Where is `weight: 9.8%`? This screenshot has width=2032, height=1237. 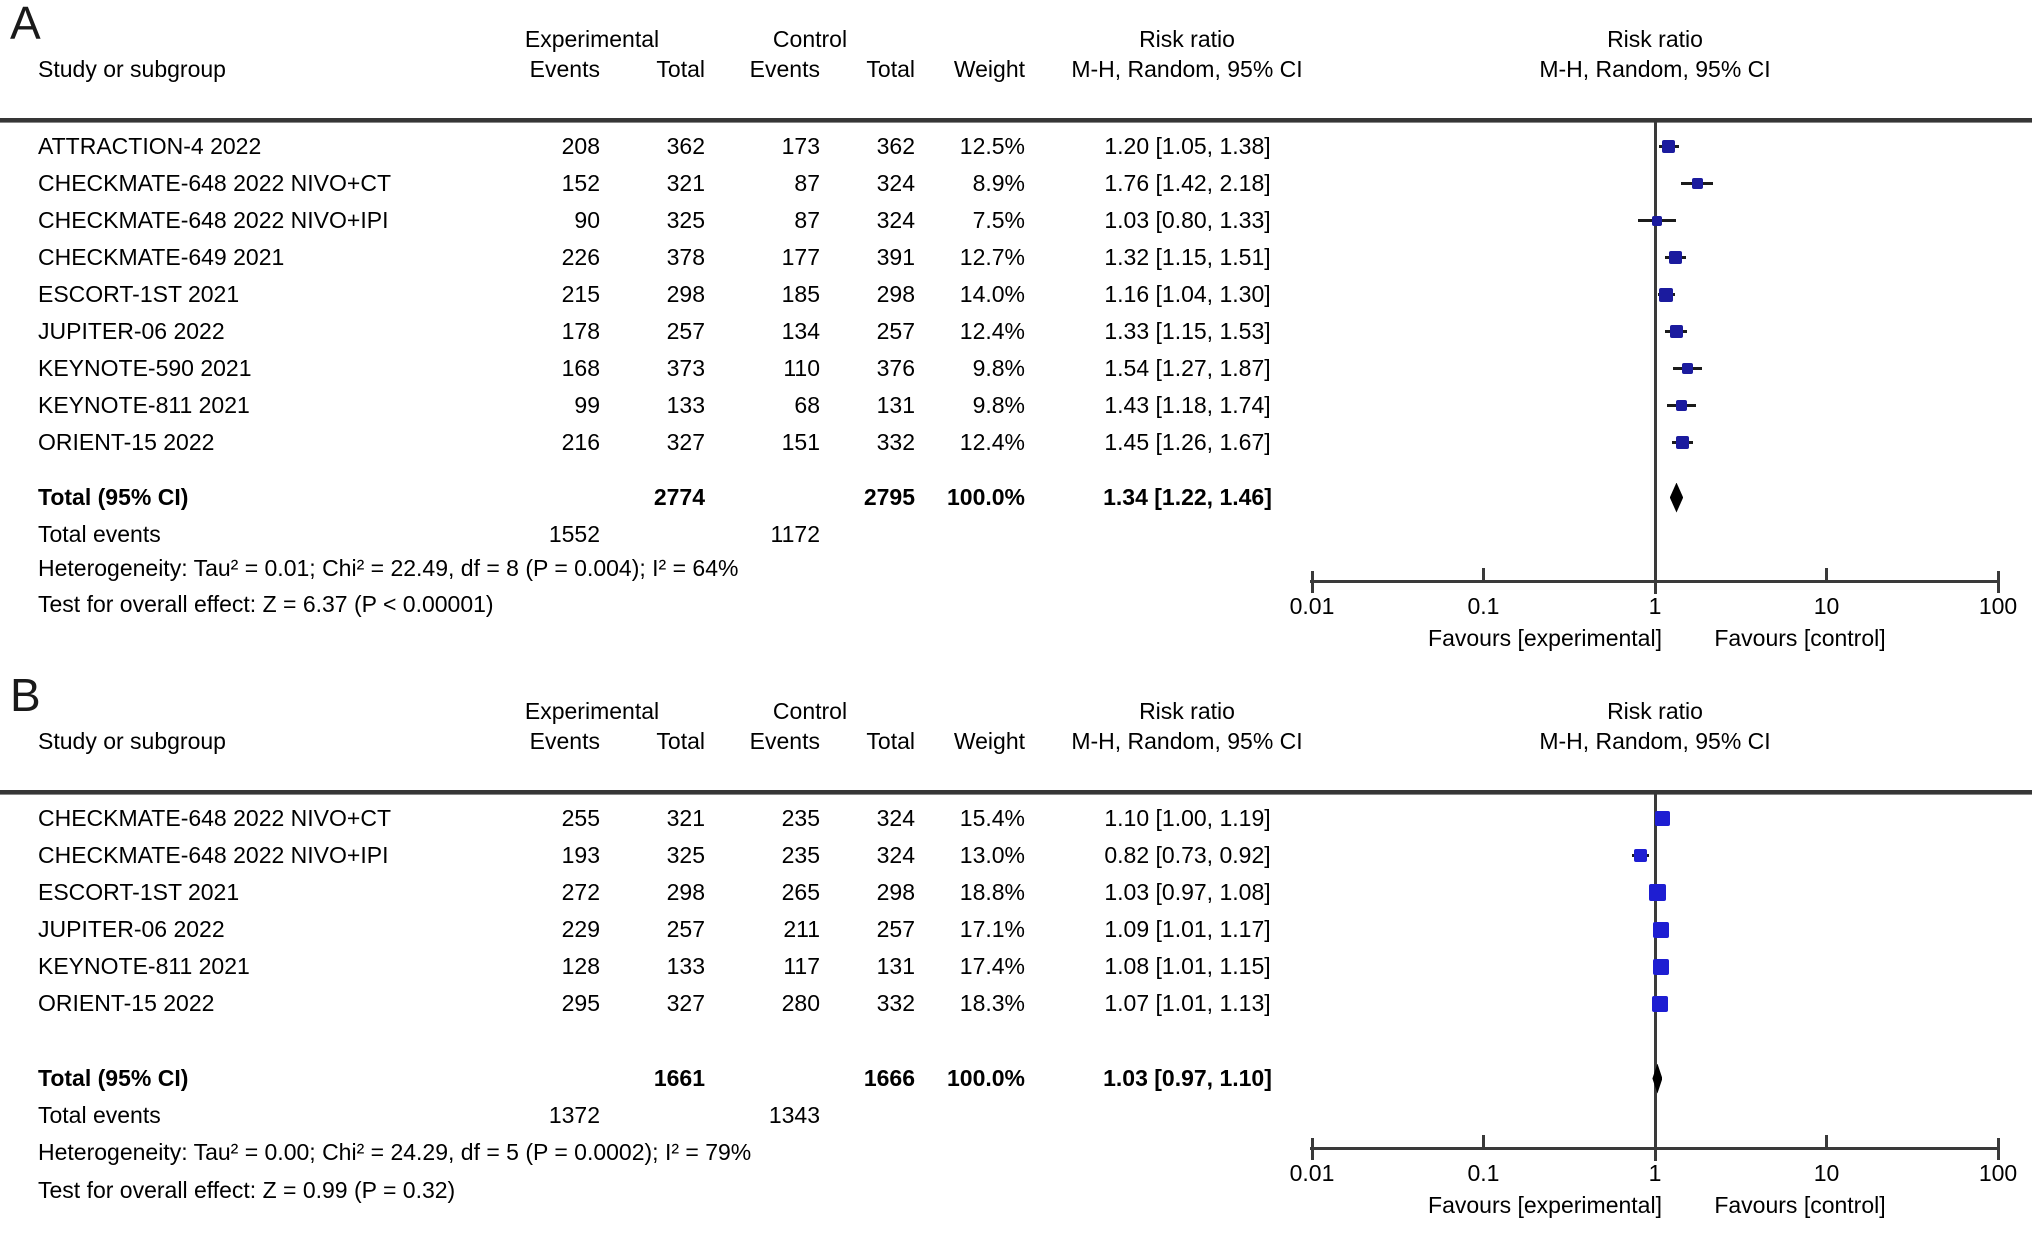
weight: 9.8% is located at coordinates (998, 405).